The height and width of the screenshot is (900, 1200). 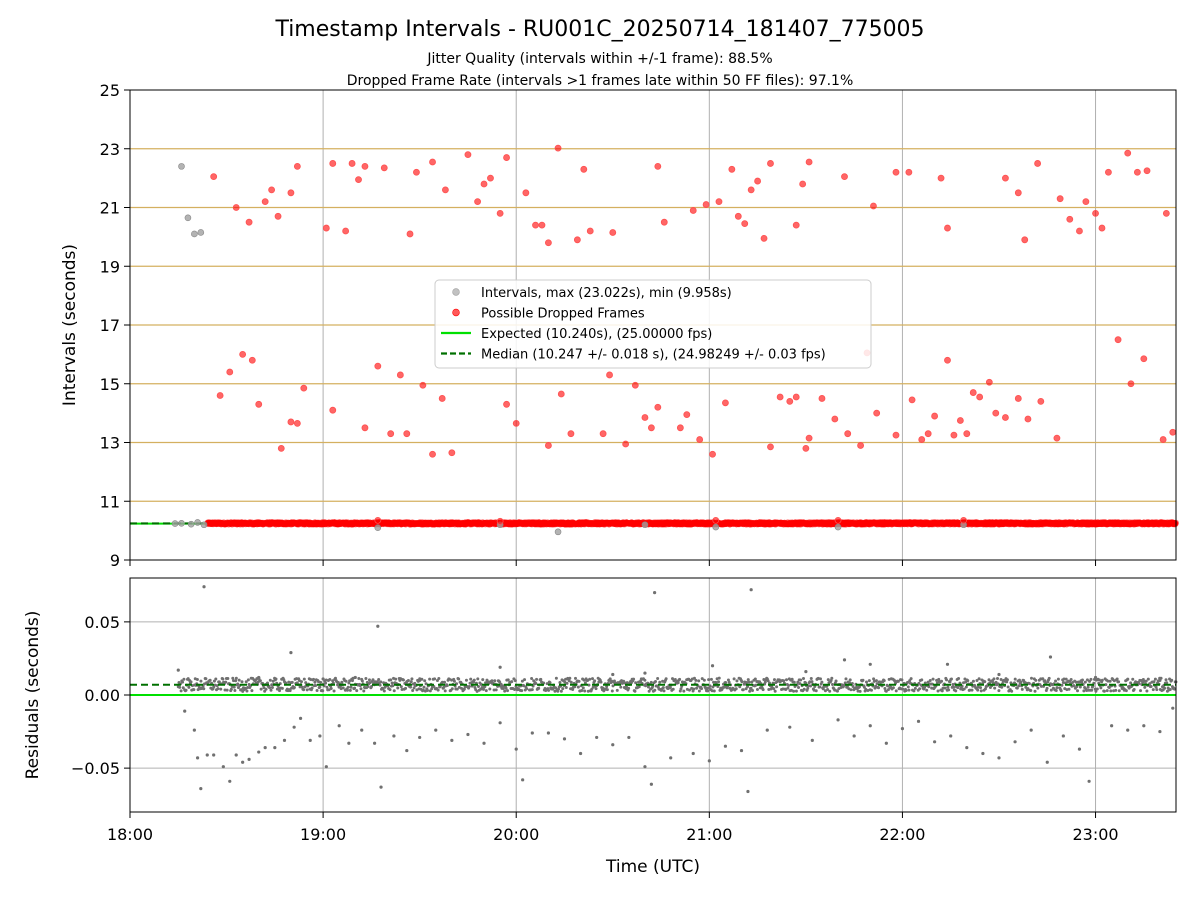 What do you see at coordinates (110, 90) in the screenshot?
I see `intervals-ytick-label: 25` at bounding box center [110, 90].